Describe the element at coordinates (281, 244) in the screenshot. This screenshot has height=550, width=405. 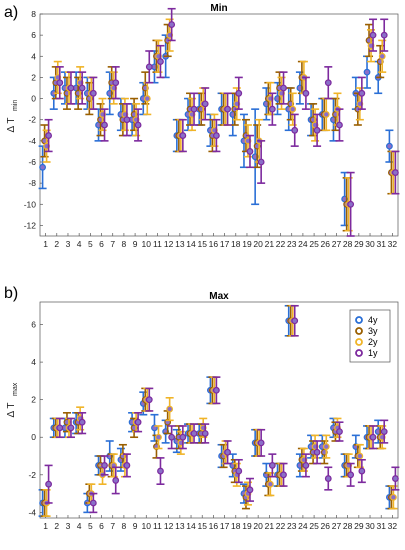
I see `x-tick-label: 22` at that location.